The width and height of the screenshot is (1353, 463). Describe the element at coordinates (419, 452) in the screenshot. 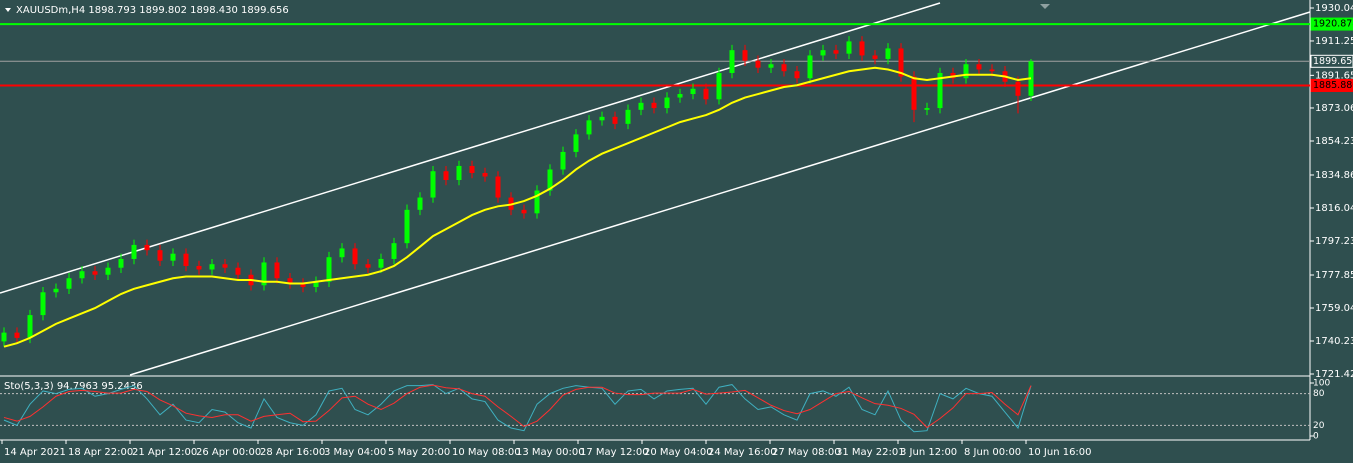

I see `x-tick-label: 5 May 20:00` at that location.